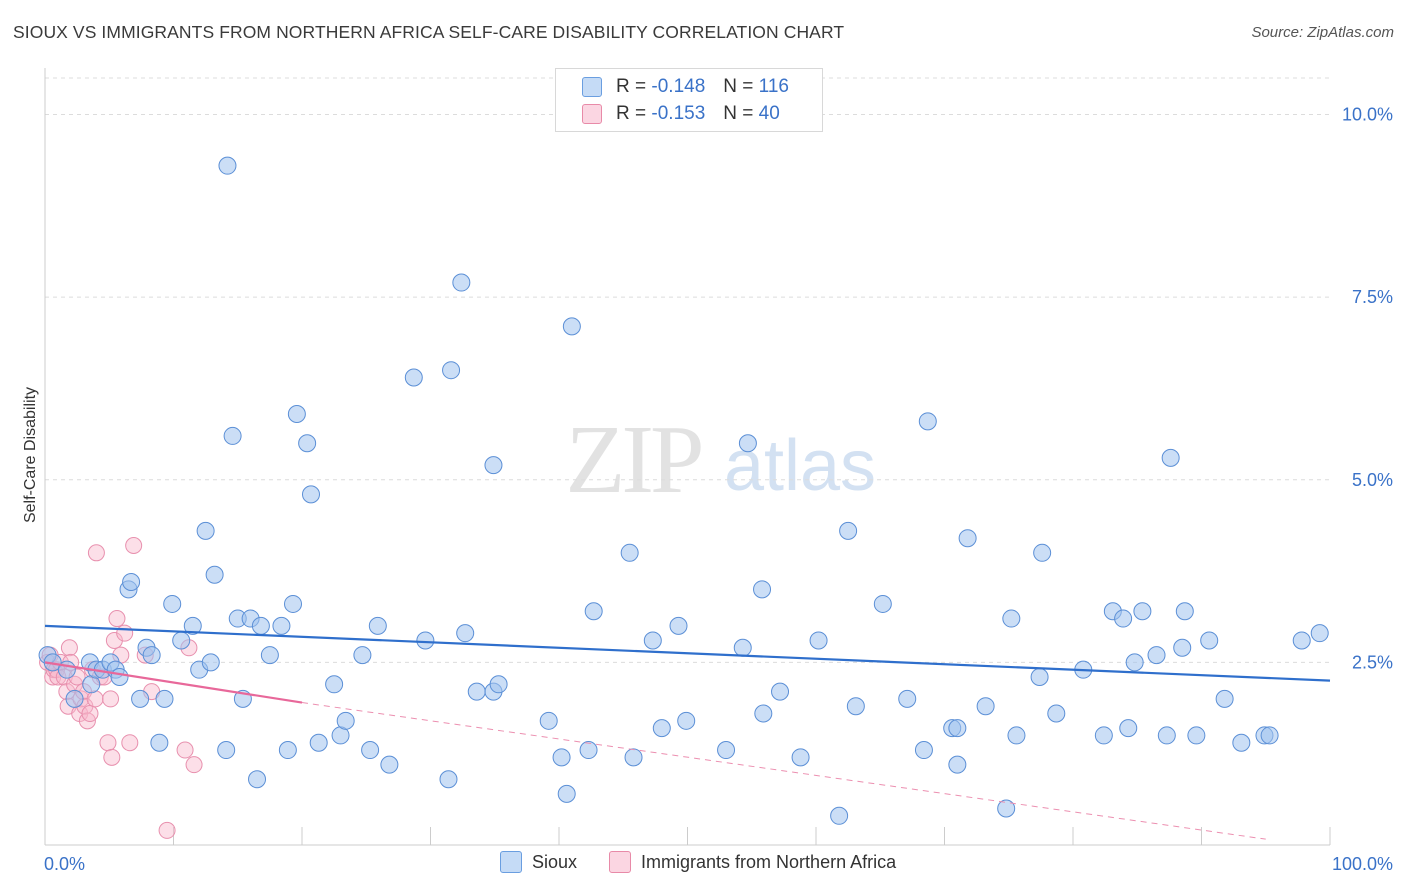 Image resolution: width=1406 pixels, height=892 pixels. Describe the element at coordinates (538, 862) in the screenshot. I see `series-legend-item-sioux: Sioux` at that location.